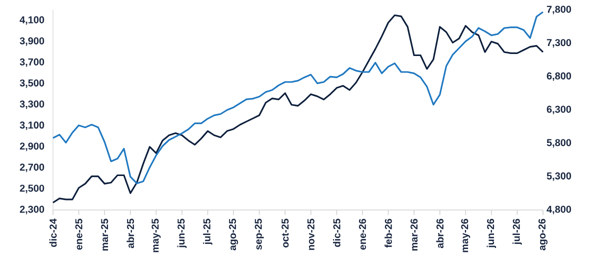 The image size is (600, 274). Describe the element at coordinates (32, 168) in the screenshot. I see `y-tick-label: 2,700` at that location.